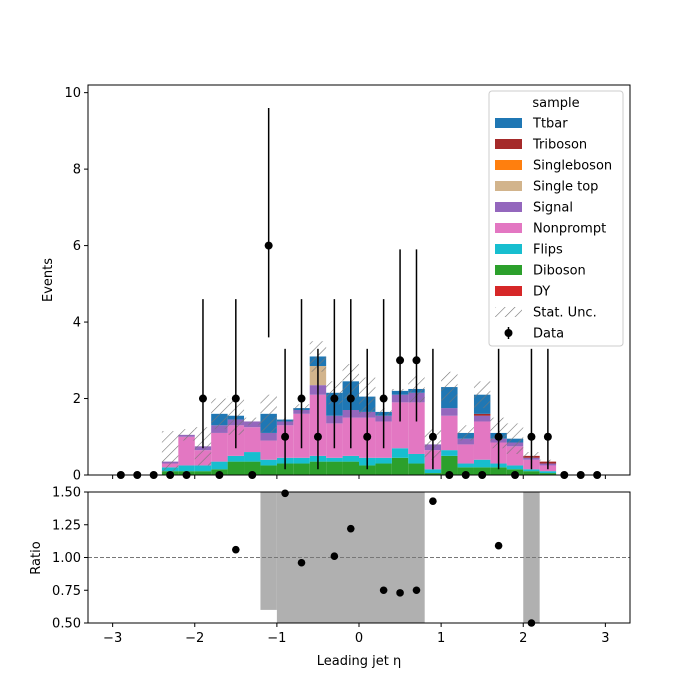 The width and height of the screenshot is (700, 700). I want to click on y-tick-label: 8, so click(77, 170).